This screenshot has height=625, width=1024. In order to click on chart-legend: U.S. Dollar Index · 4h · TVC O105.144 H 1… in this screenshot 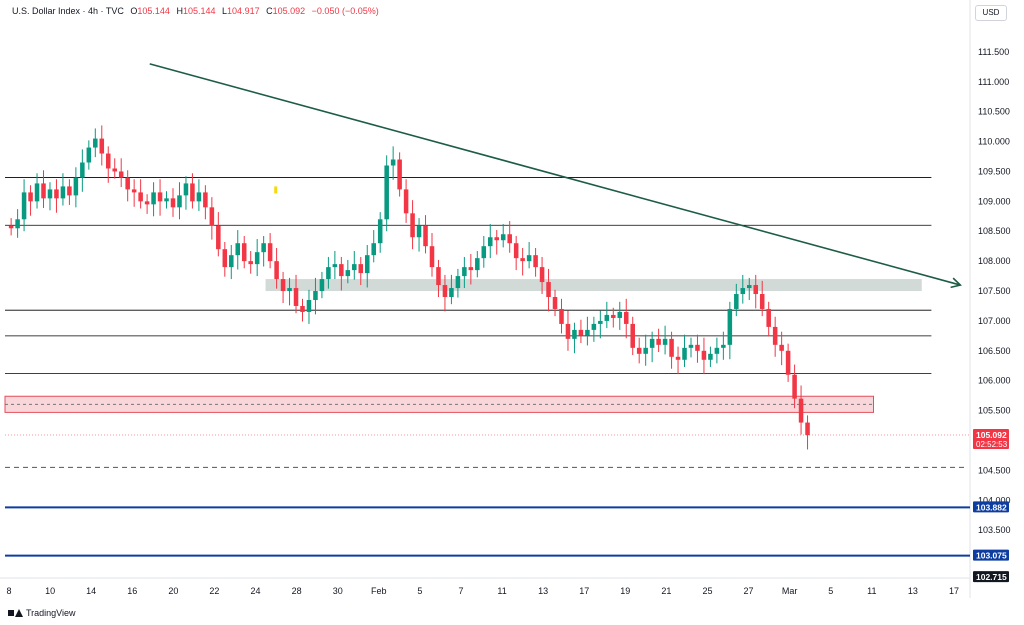, I will do `click(195, 11)`.